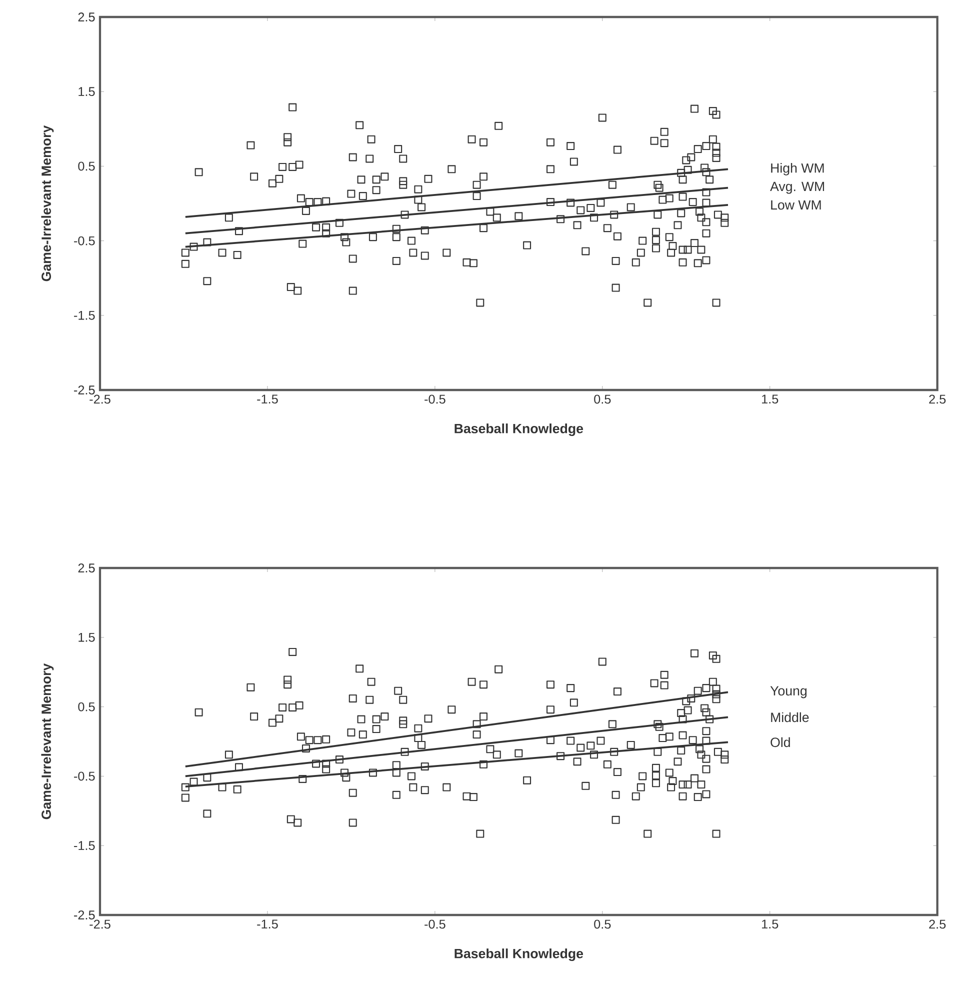 This screenshot has width=960, height=997. I want to click on text: High WM, so click(797, 169).